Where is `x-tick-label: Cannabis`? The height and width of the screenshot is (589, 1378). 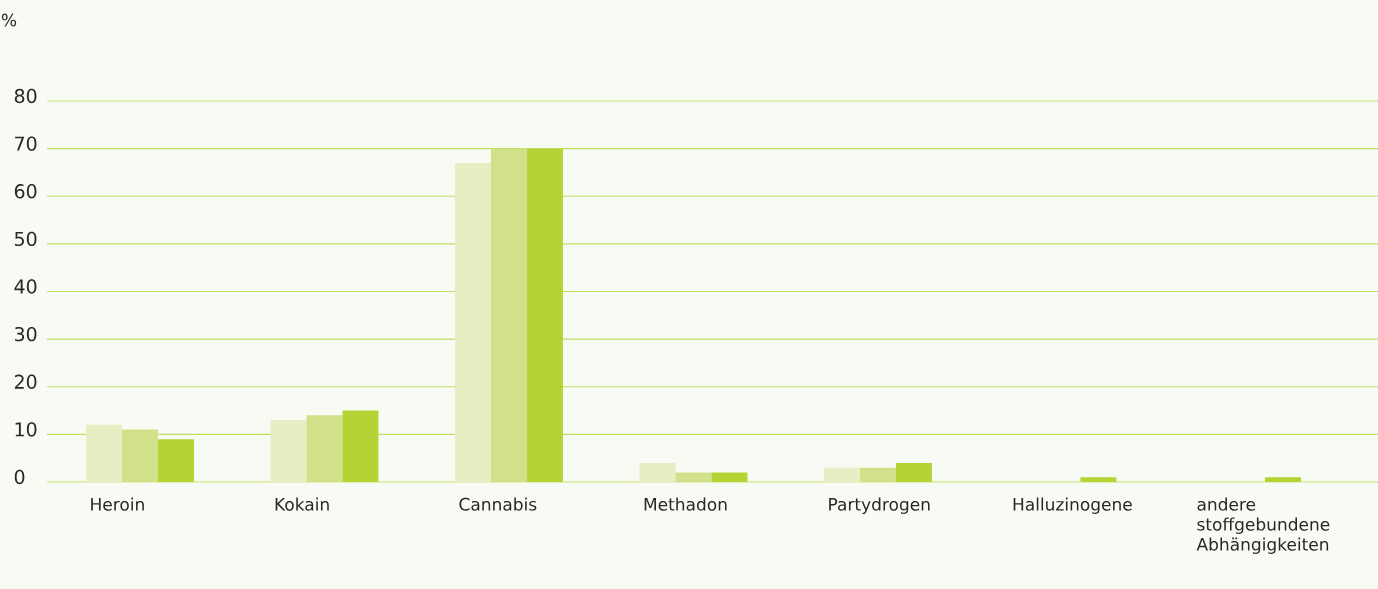
x-tick-label: Cannabis is located at coordinates (498, 504).